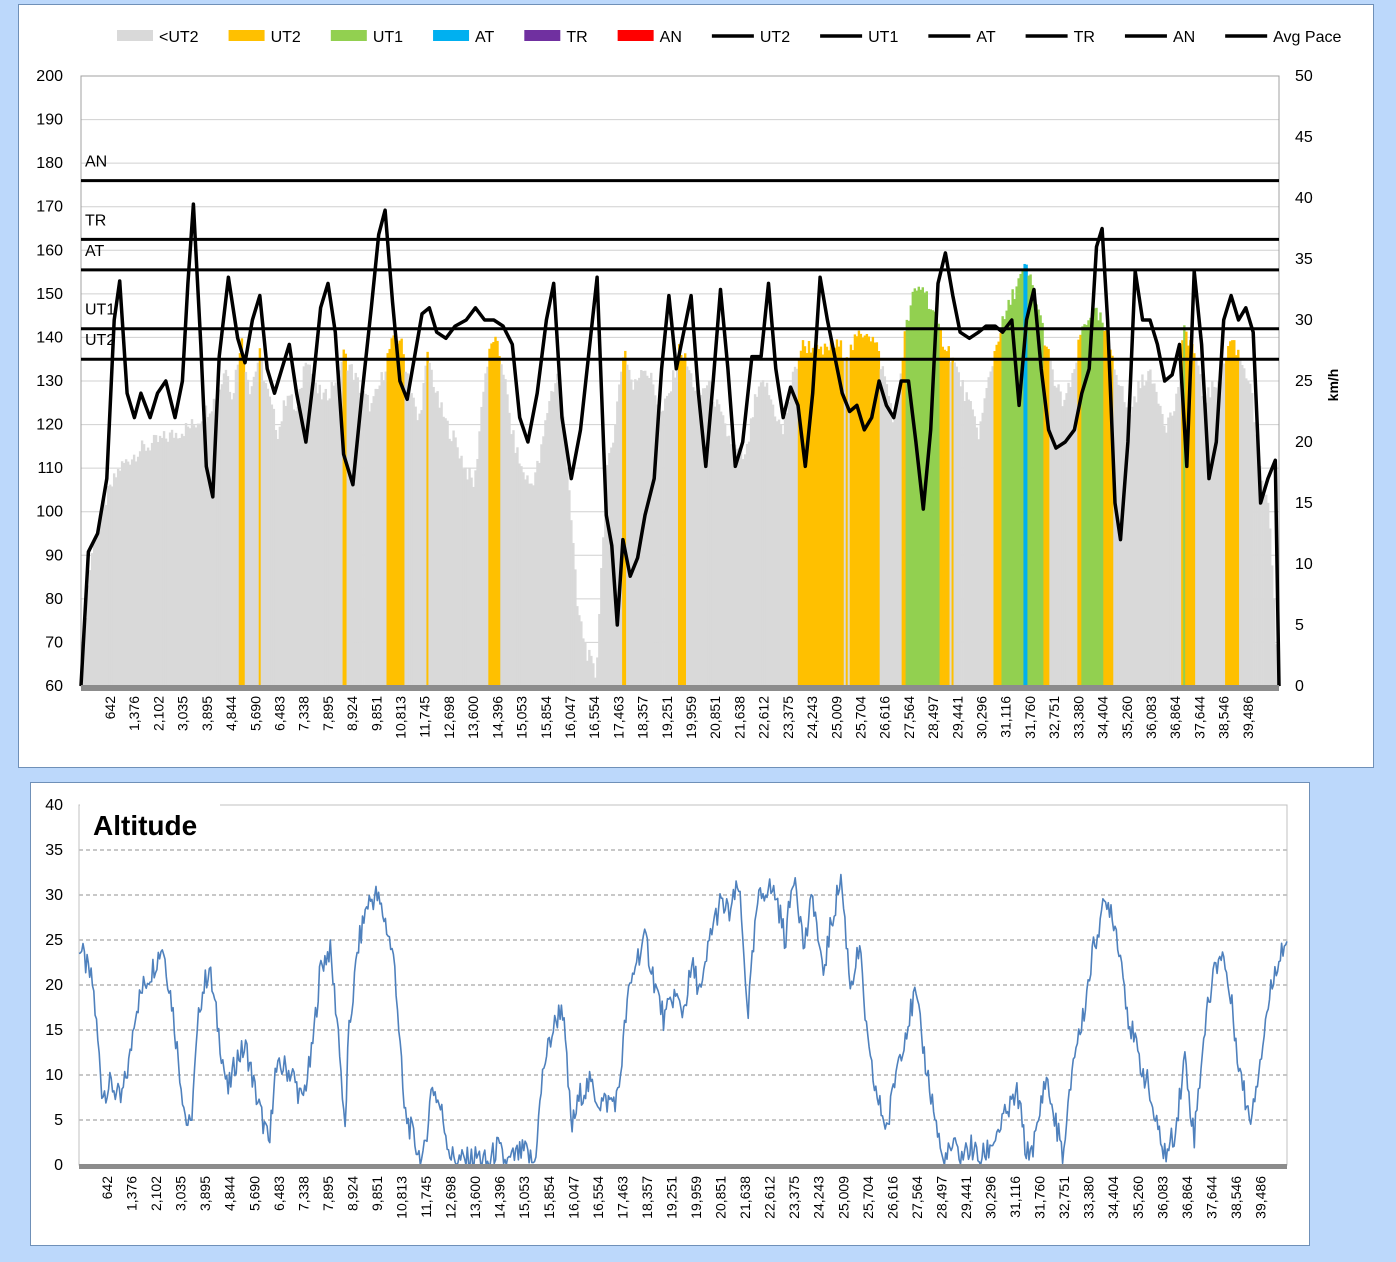  Describe the element at coordinates (425, 717) in the screenshot. I see `x-tick: 11,745` at that location.